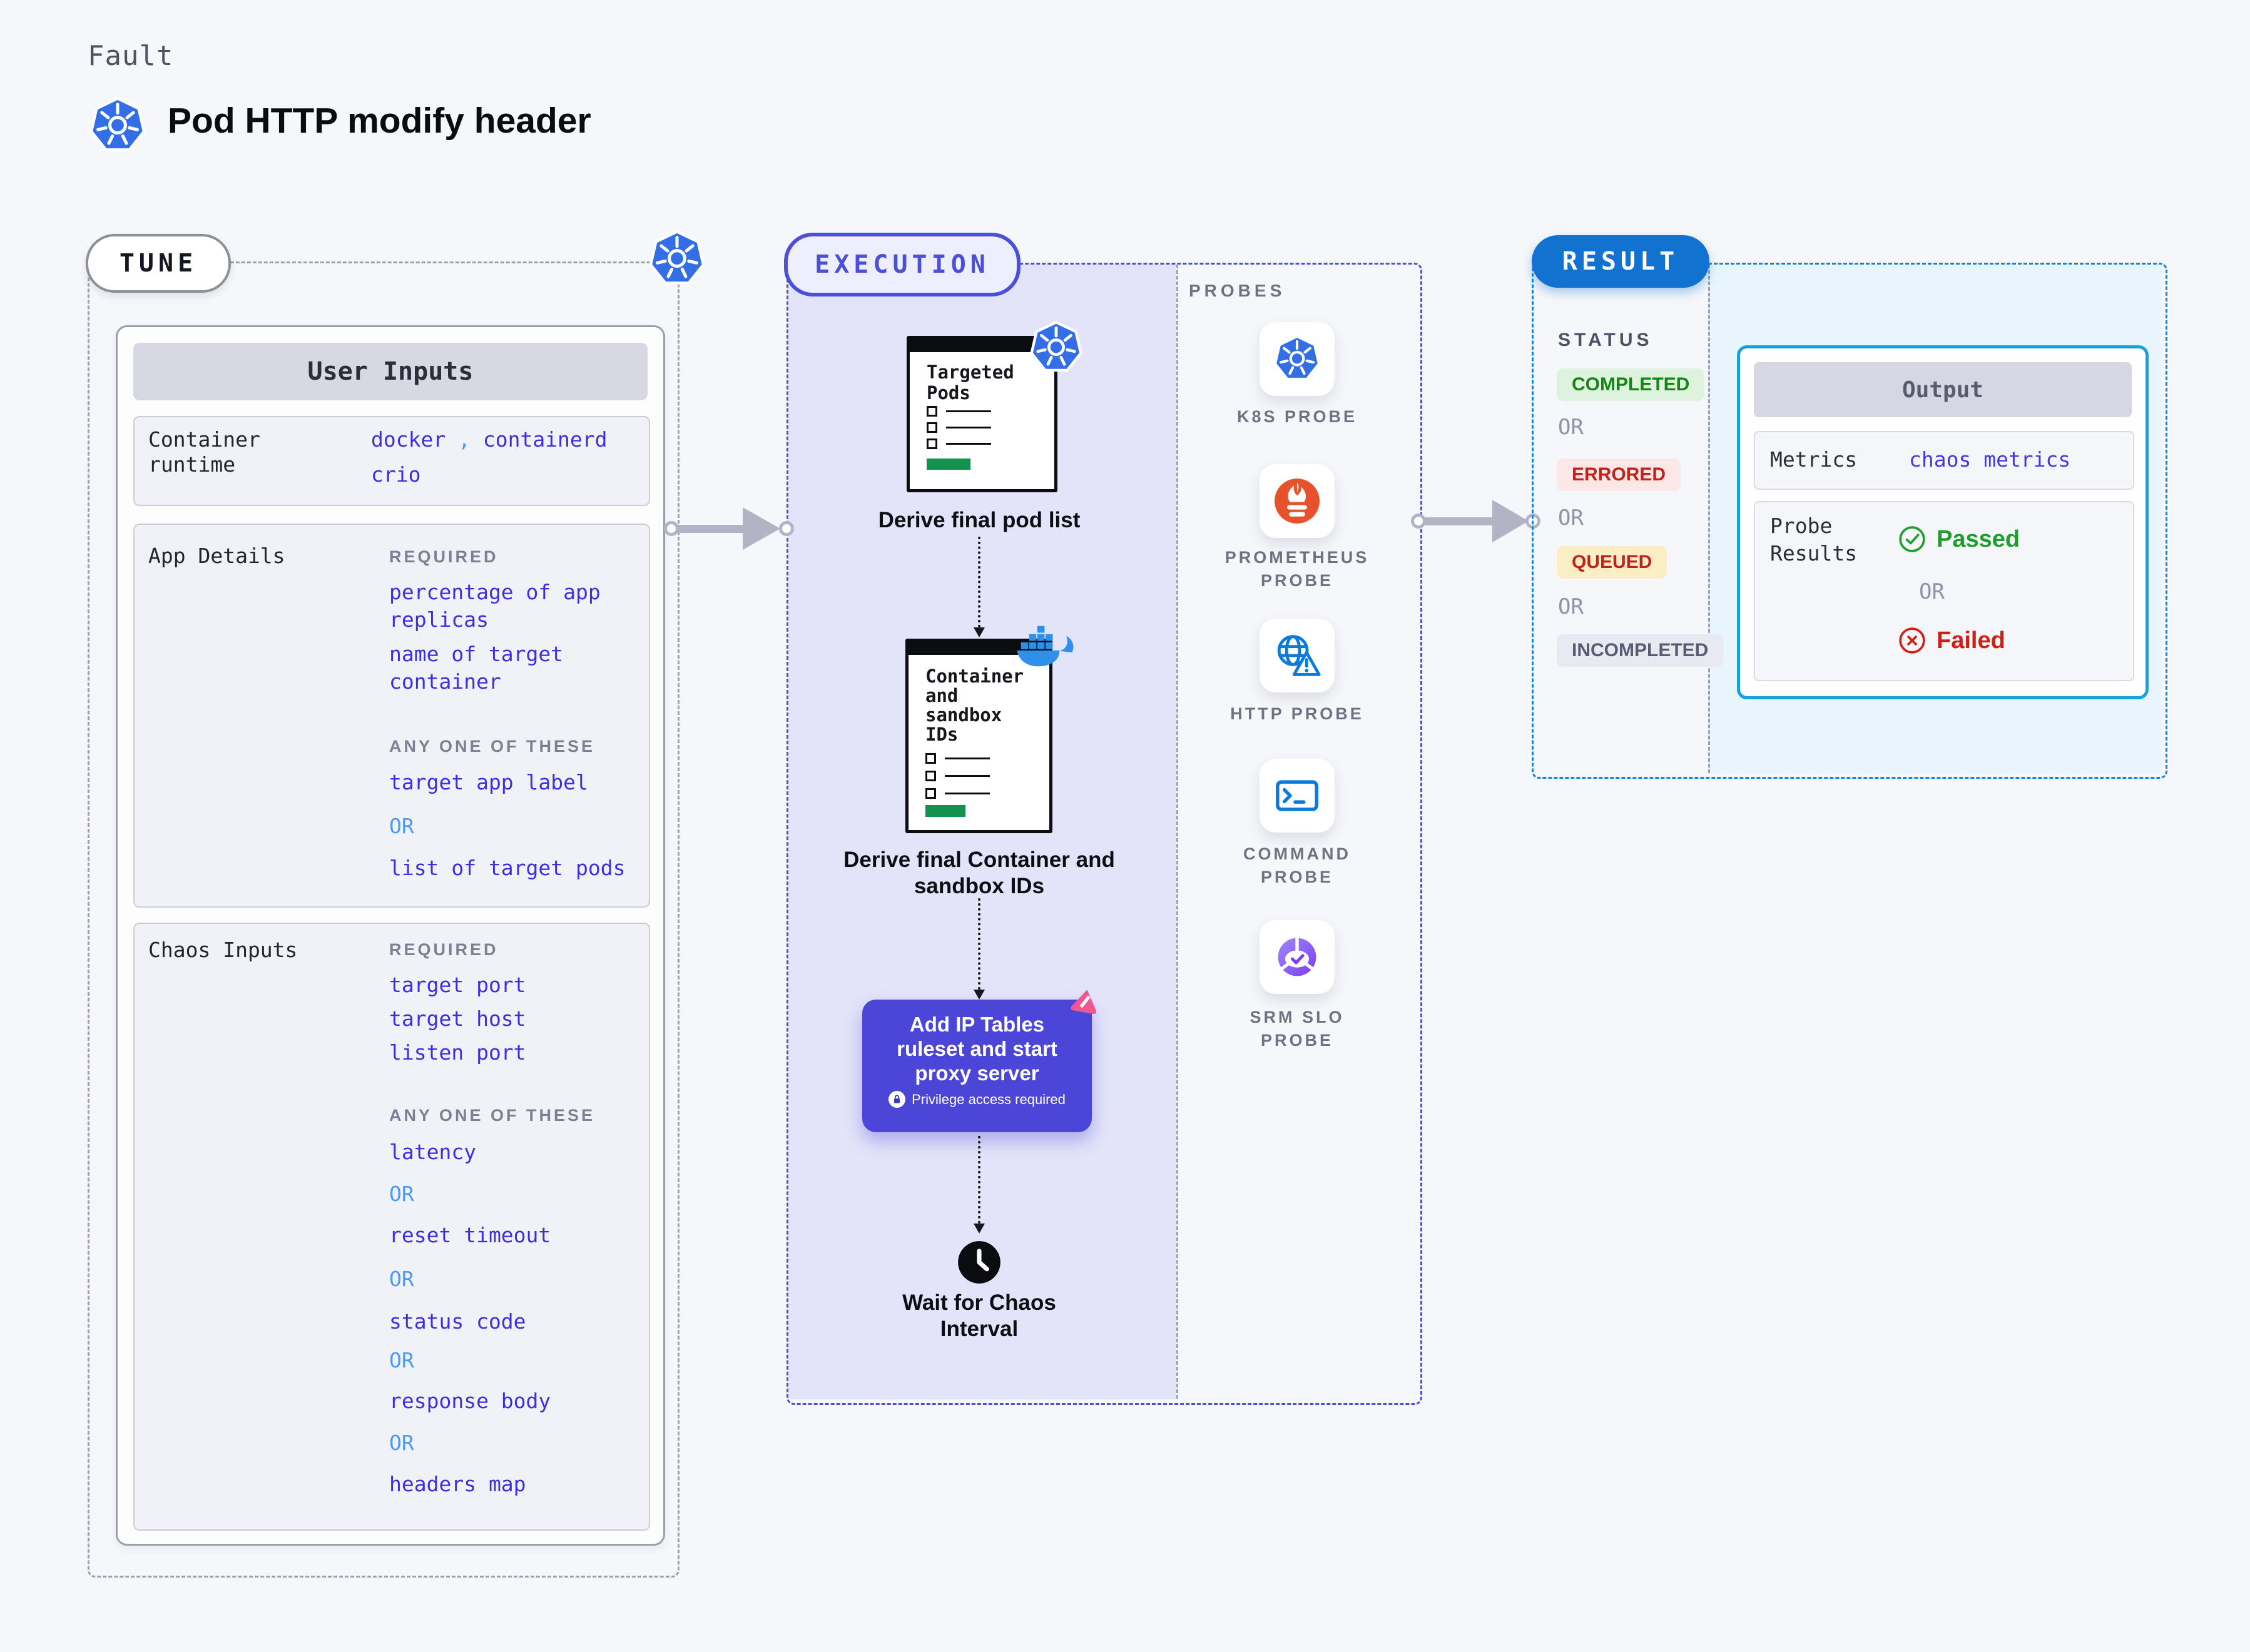  I want to click on privilege-note: Privilege access required, so click(977, 1099).